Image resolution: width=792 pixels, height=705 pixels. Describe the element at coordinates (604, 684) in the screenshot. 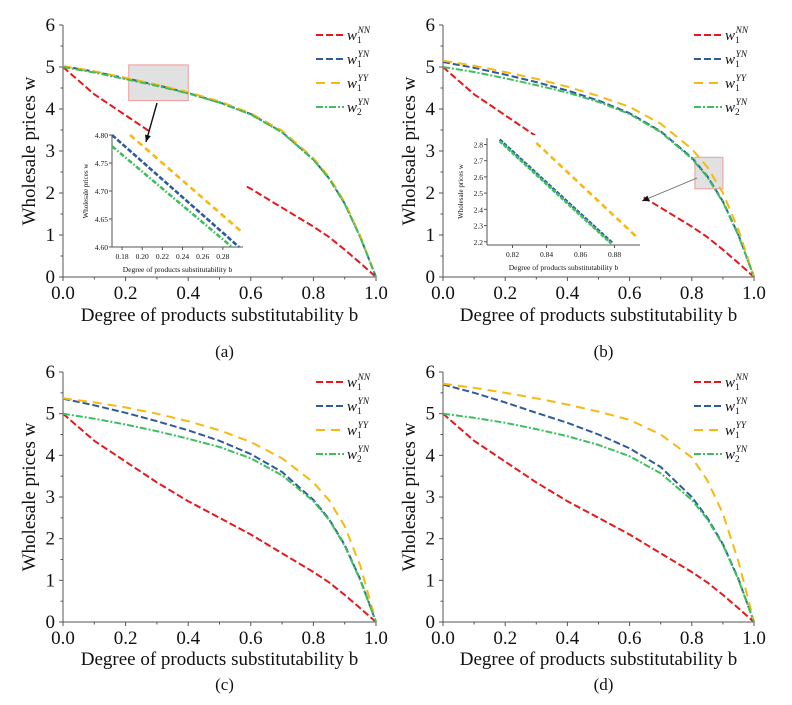

I see `panel-label: (d)` at that location.